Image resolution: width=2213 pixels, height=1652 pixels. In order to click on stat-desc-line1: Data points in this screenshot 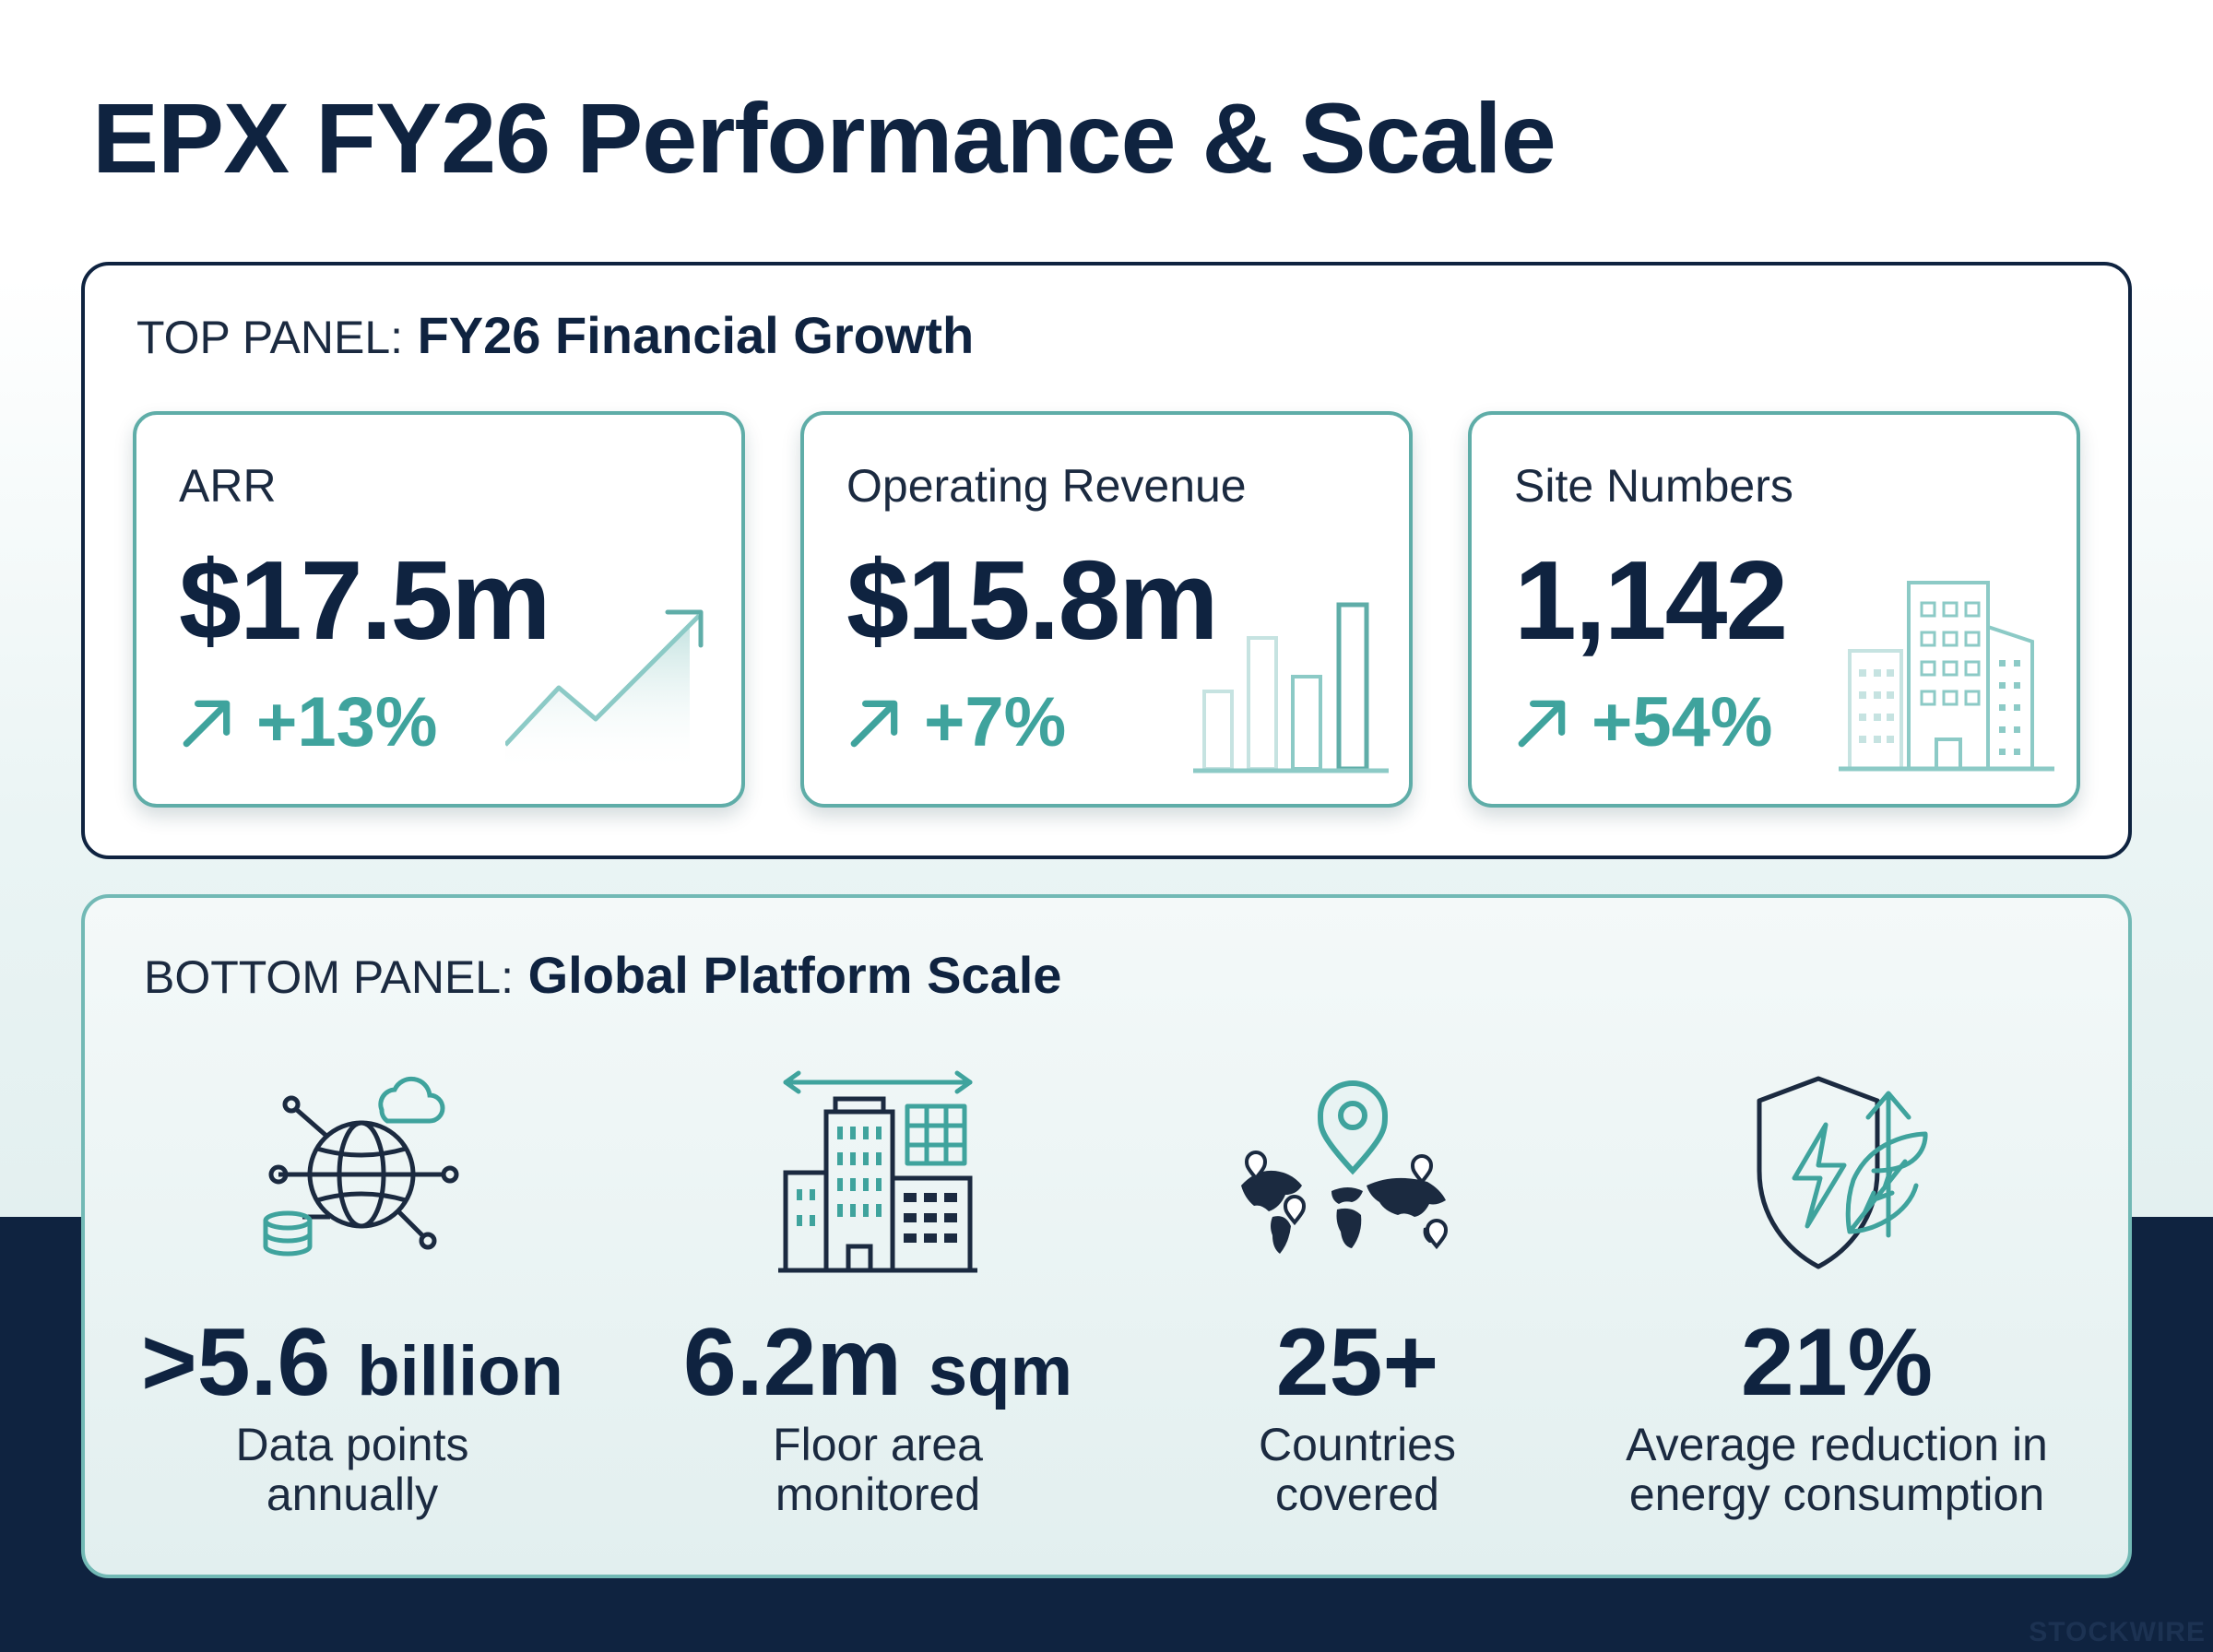, I will do `click(352, 1444)`.